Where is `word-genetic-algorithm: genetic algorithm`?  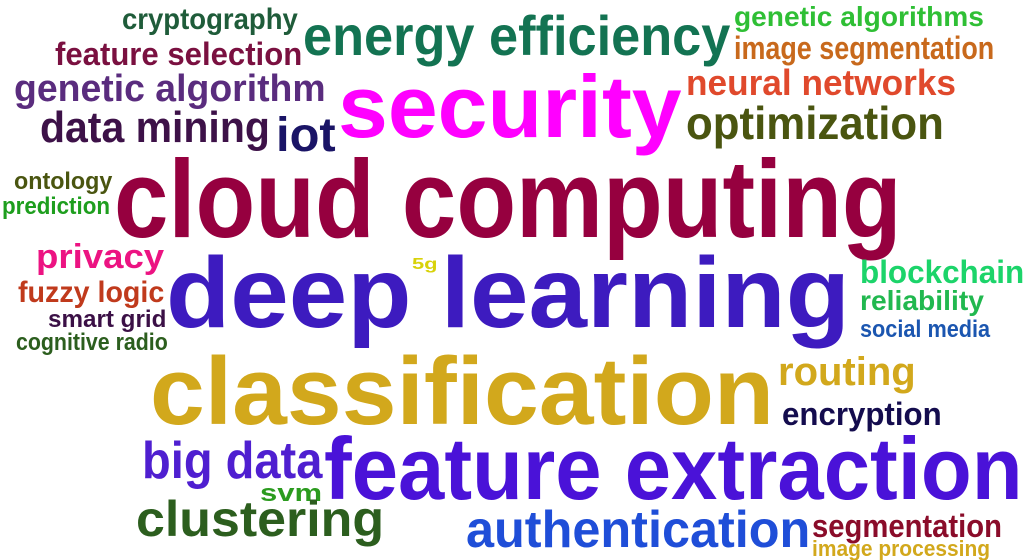
word-genetic-algorithm: genetic algorithm is located at coordinates (170, 89).